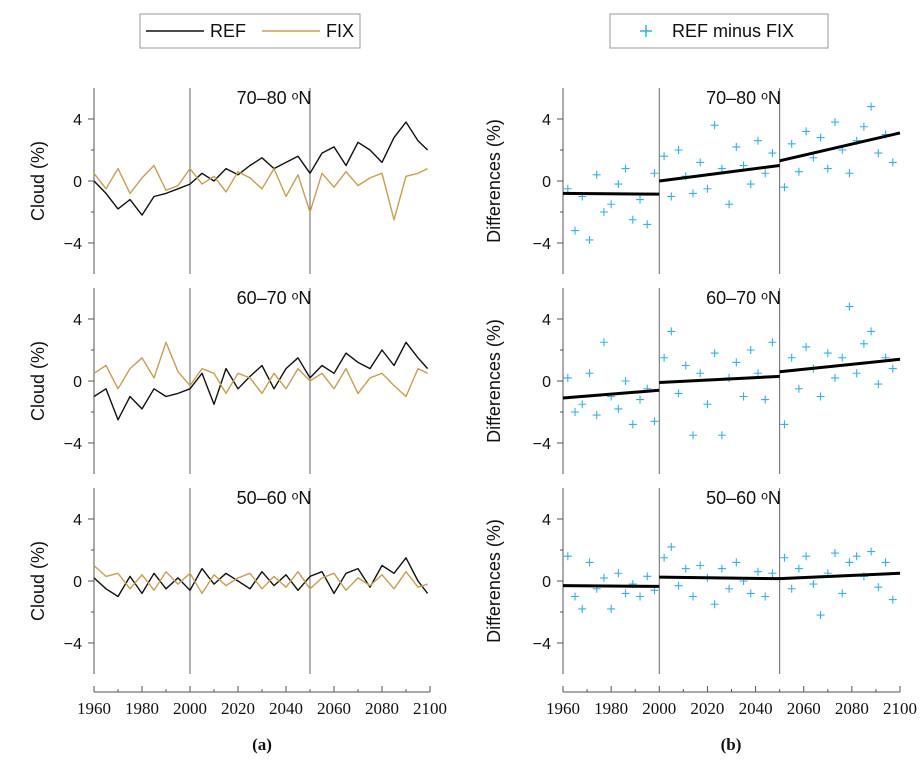 The height and width of the screenshot is (765, 922). I want to click on panel-caption: (a), so click(262, 744).